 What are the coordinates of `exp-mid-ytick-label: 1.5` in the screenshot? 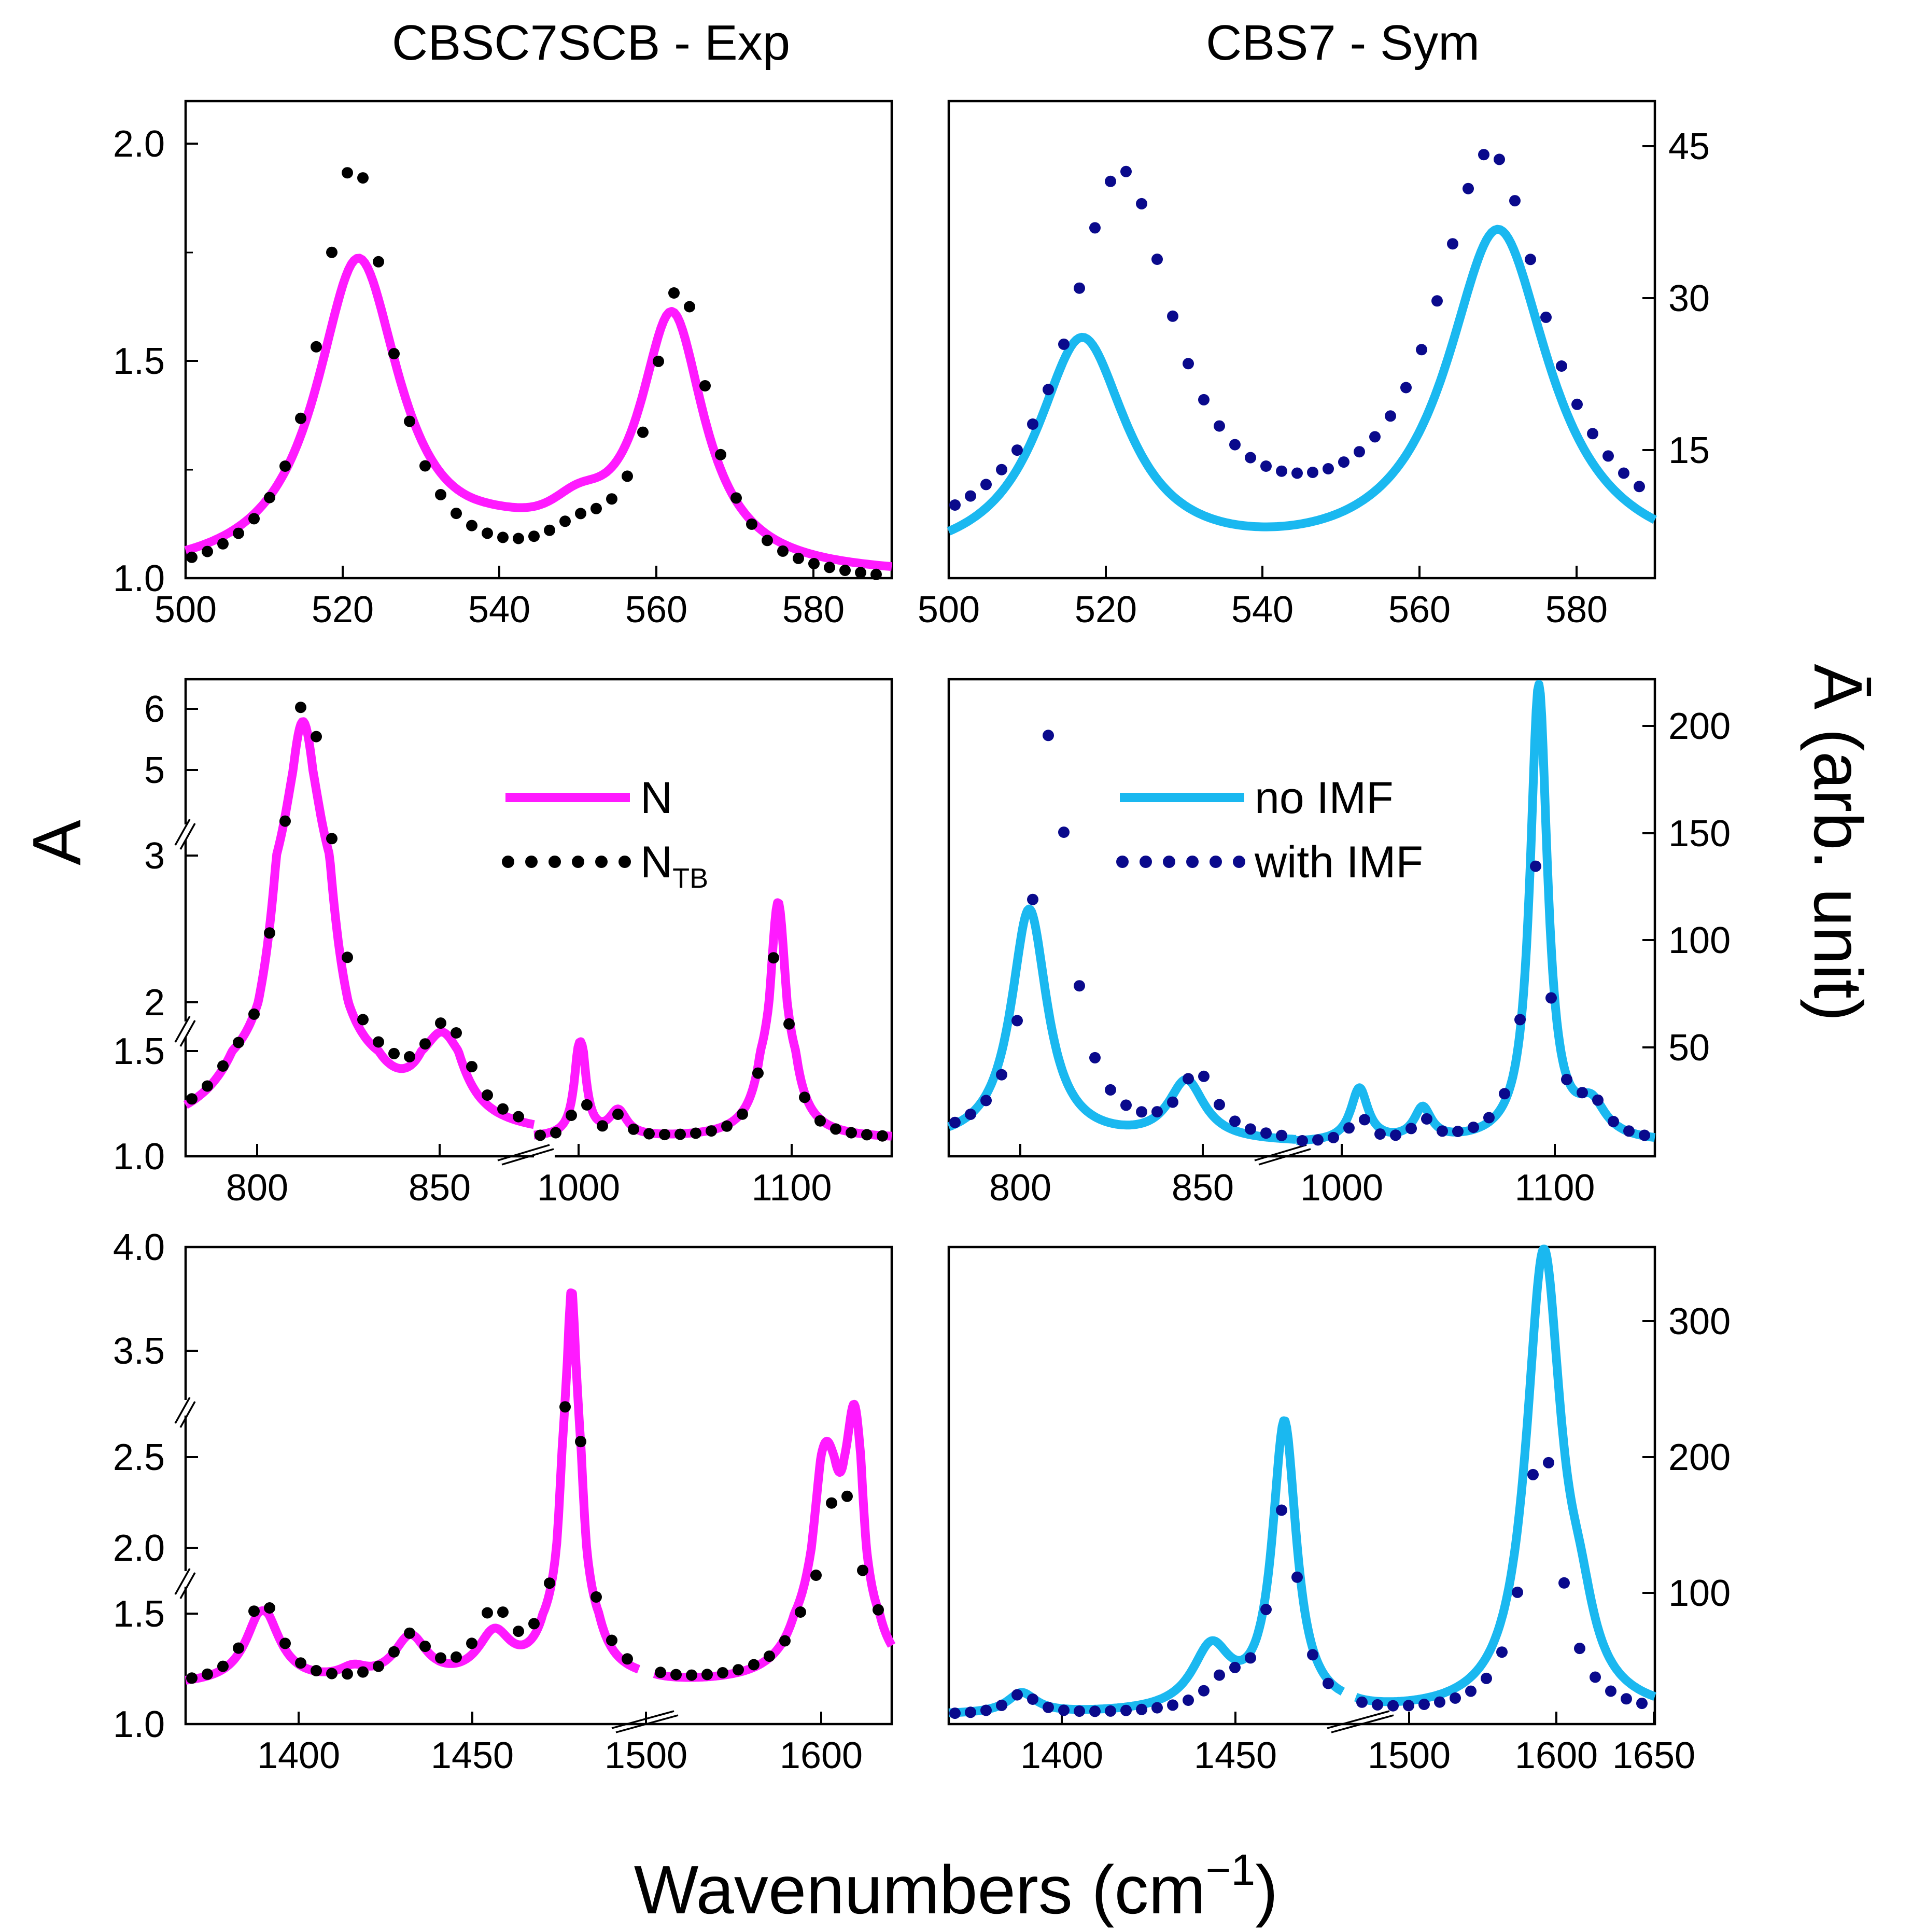 It's located at (139, 1051).